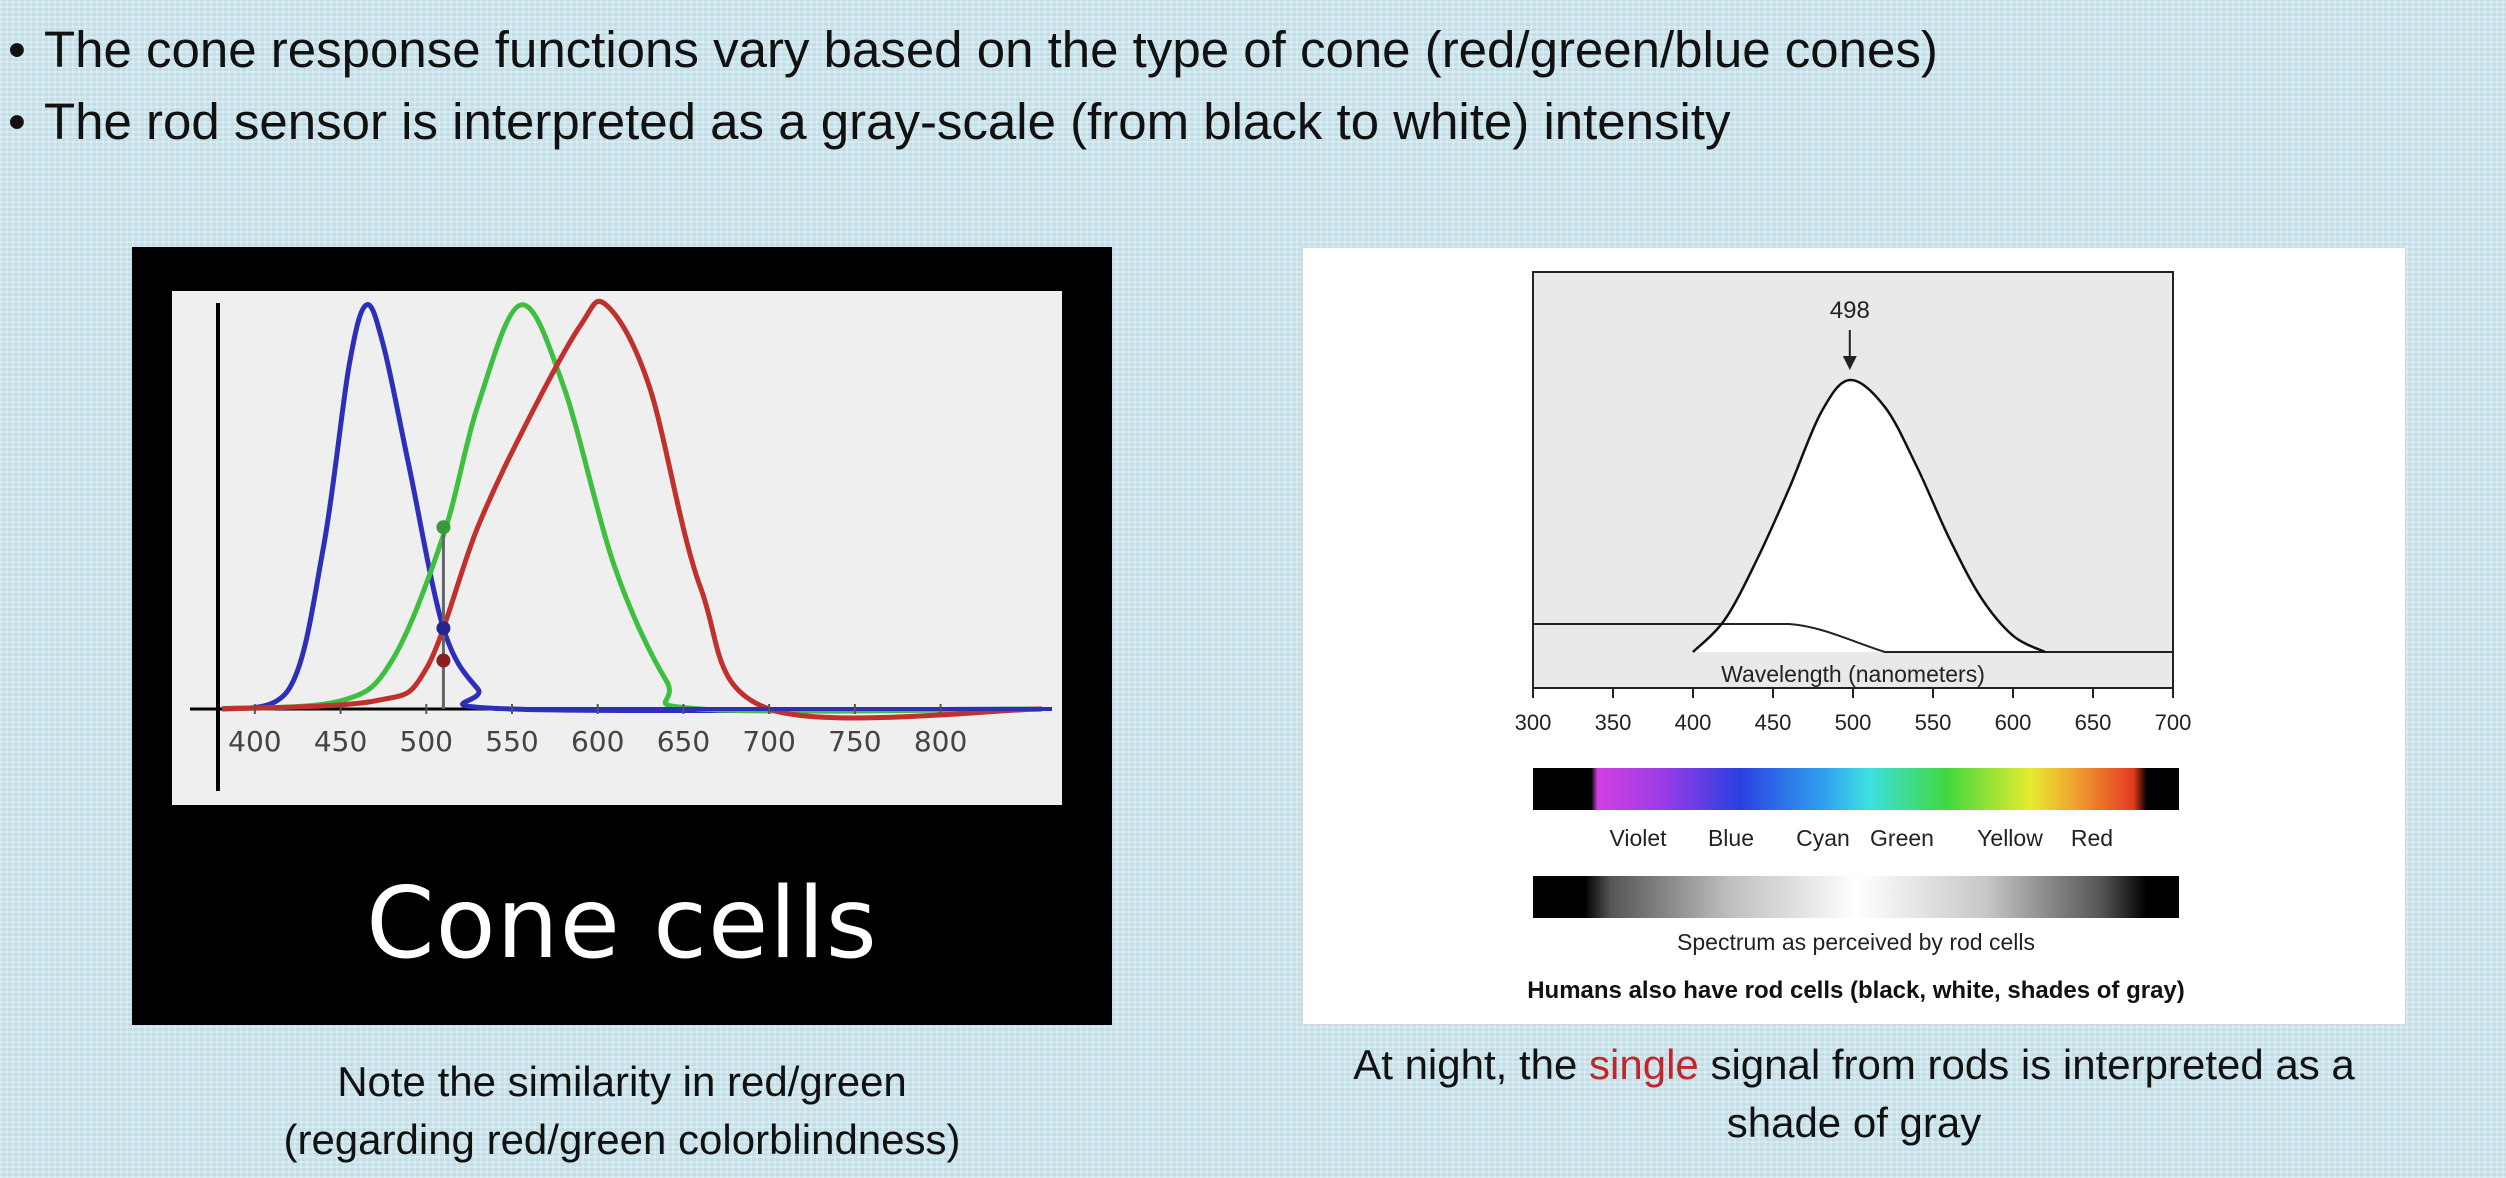 This screenshot has width=2506, height=1178. Describe the element at coordinates (443, 660) in the screenshot. I see `red-marker-point` at that location.